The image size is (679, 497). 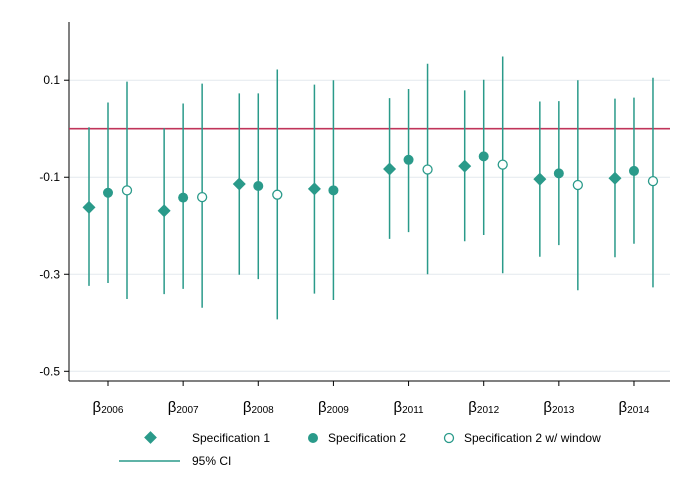 What do you see at coordinates (108, 407) in the screenshot?
I see `x-tick-label: β2006` at bounding box center [108, 407].